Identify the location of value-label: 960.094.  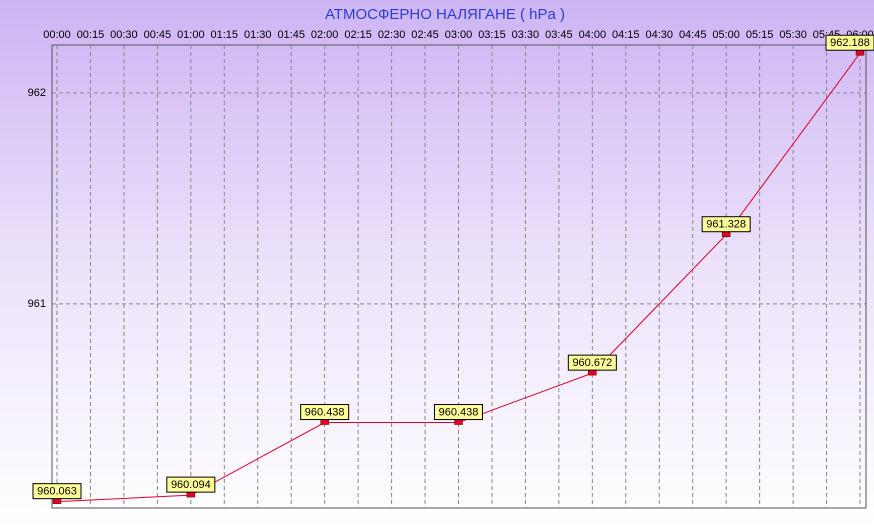
(191, 485).